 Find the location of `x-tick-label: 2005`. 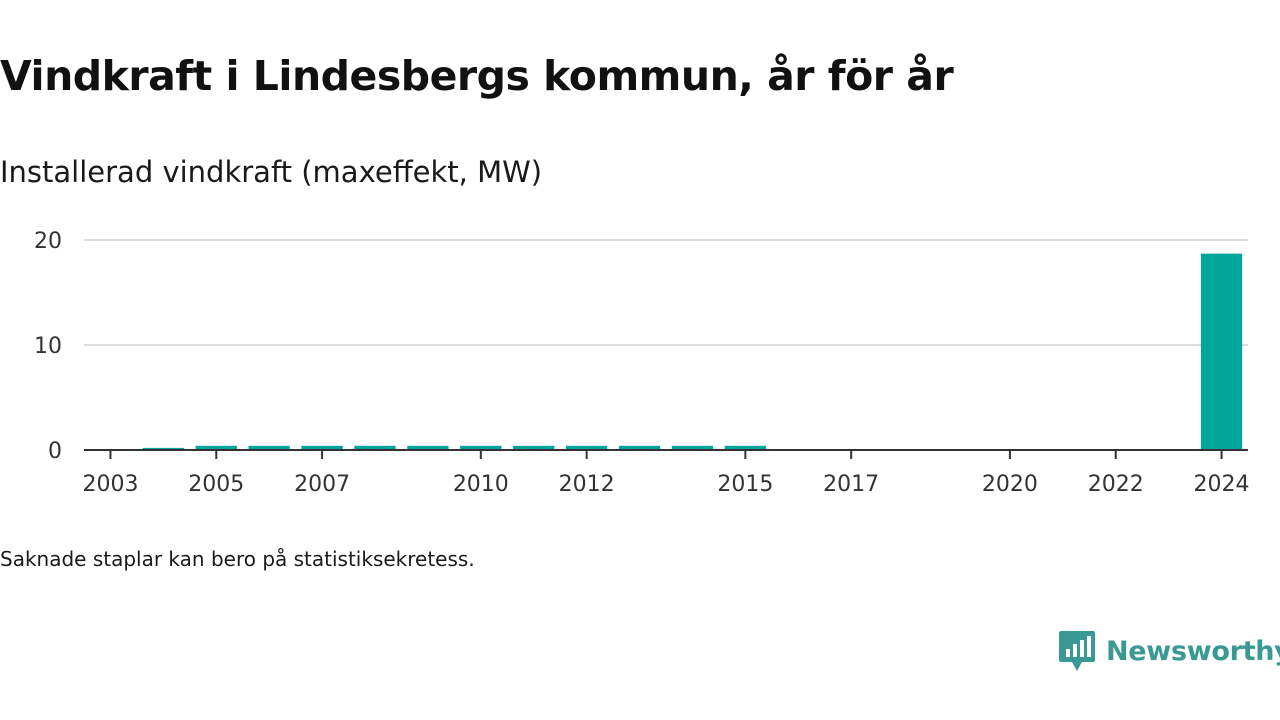

x-tick-label: 2005 is located at coordinates (216, 484).